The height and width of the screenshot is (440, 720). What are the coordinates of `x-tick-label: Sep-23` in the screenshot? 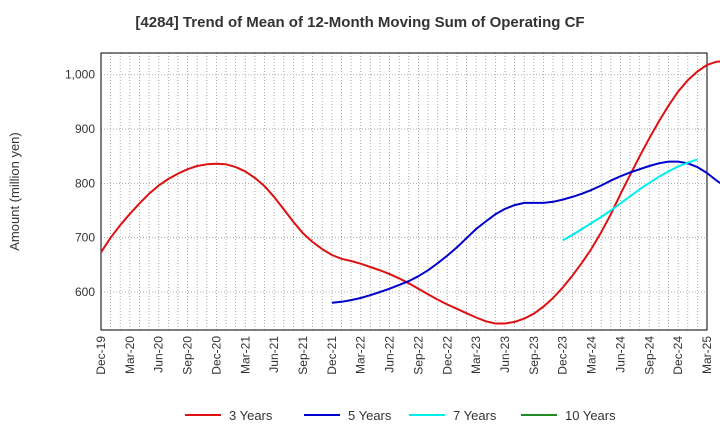 It's located at (534, 355).